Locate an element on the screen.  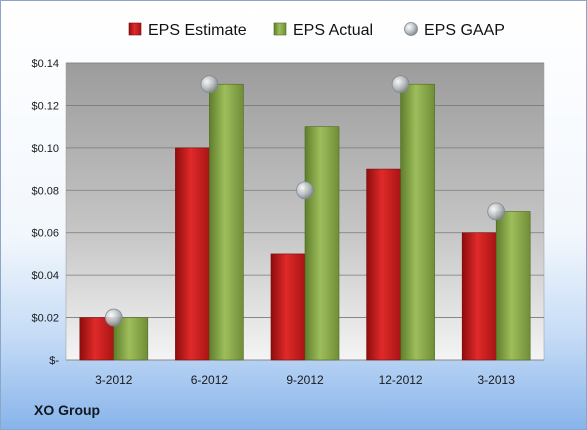
y-tick-label: $0.04 is located at coordinates (45, 276).